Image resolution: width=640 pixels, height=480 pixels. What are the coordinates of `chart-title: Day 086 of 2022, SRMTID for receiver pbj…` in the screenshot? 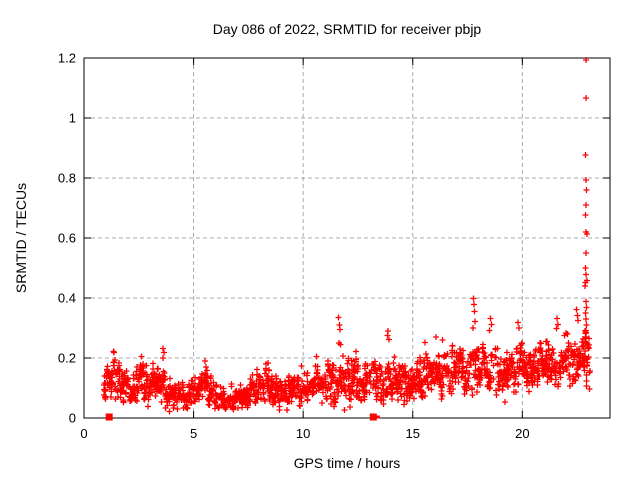 It's located at (347, 29).